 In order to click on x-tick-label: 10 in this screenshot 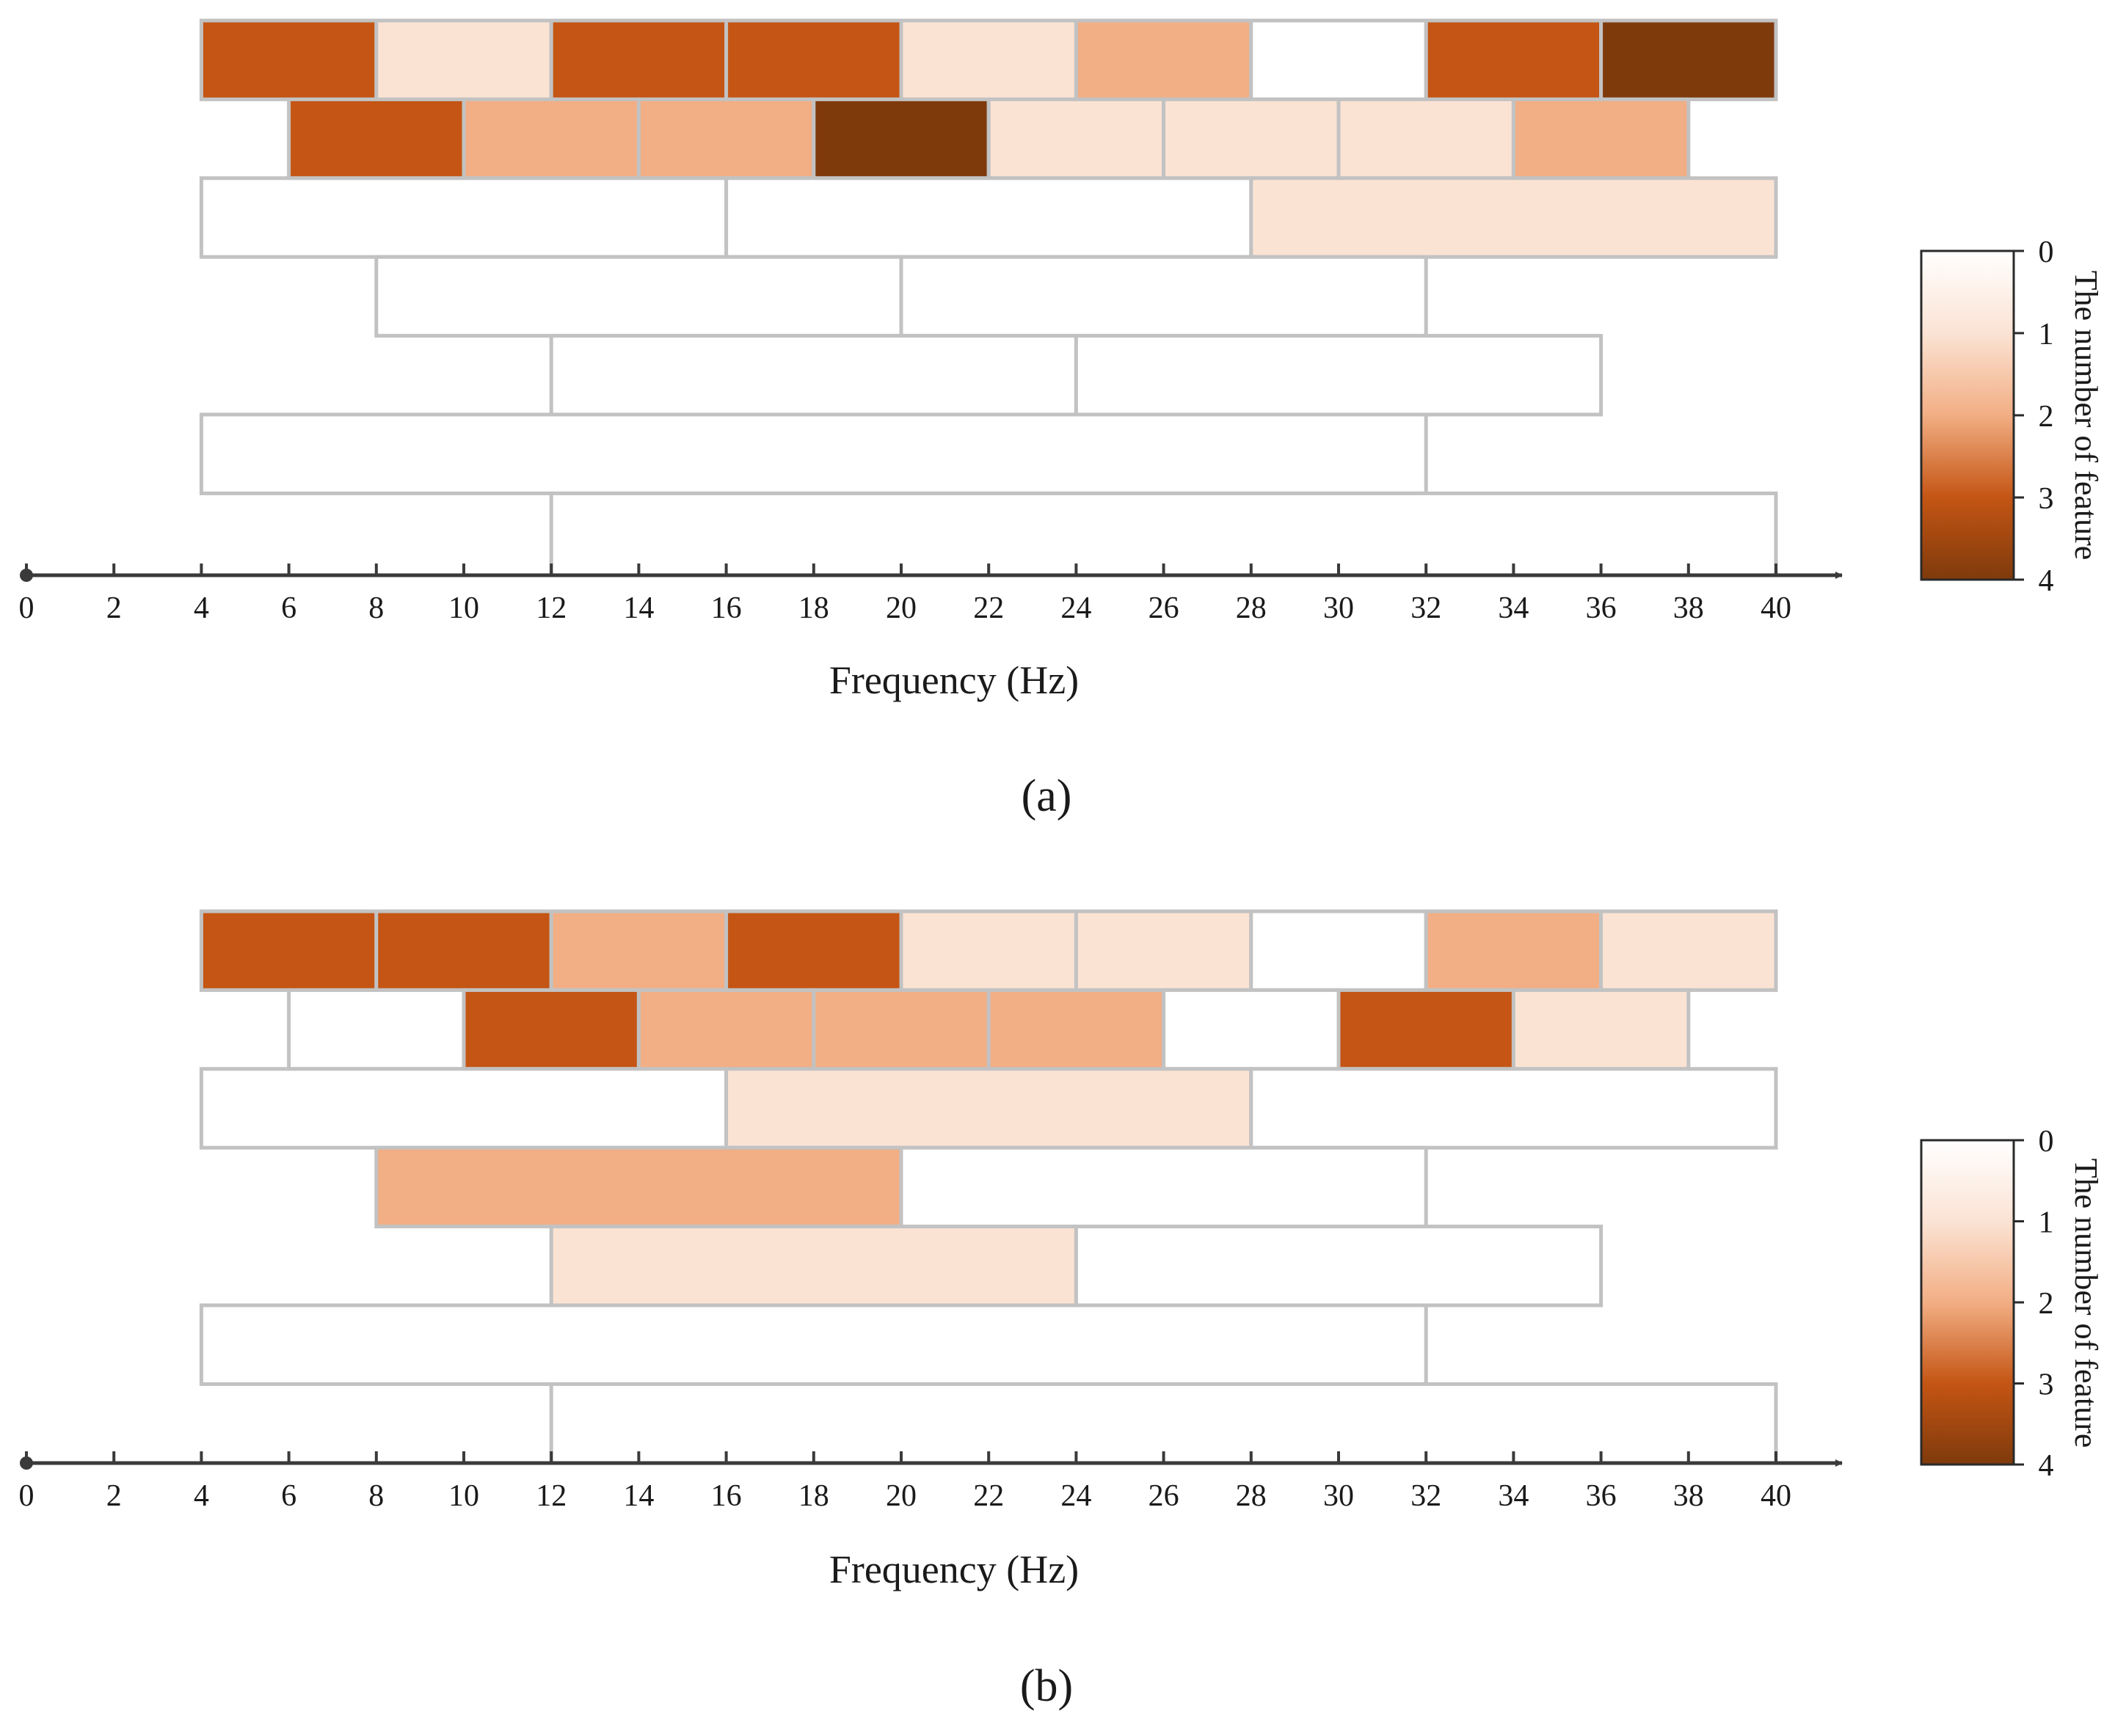, I will do `click(463, 608)`.